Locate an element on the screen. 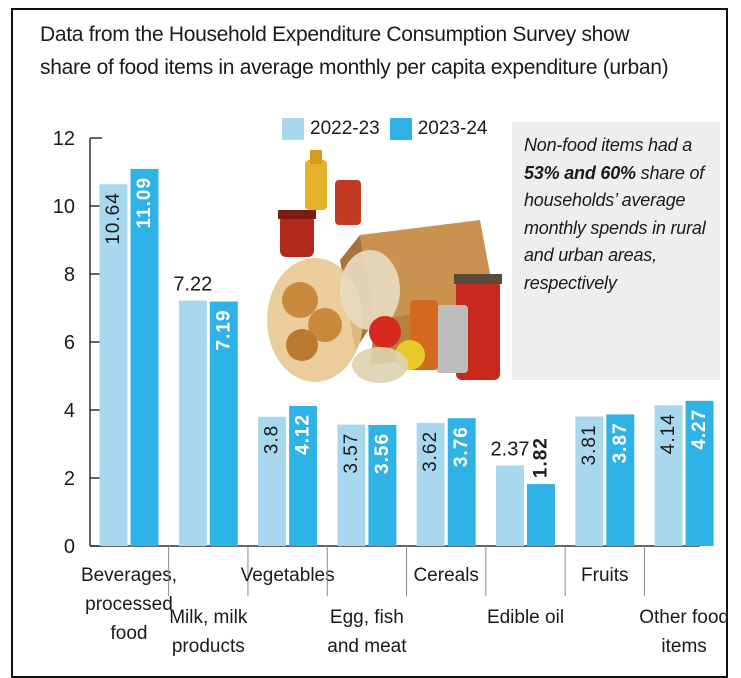 The width and height of the screenshot is (741, 678). data-label: 4.14 is located at coordinates (668, 433).